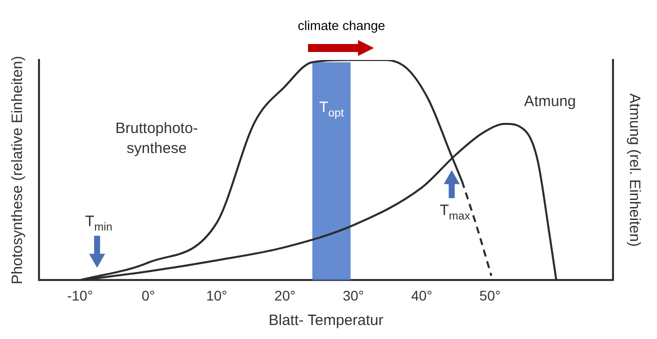  Describe the element at coordinates (353, 295) in the screenshot. I see `x-tick-label: 30°` at that location.